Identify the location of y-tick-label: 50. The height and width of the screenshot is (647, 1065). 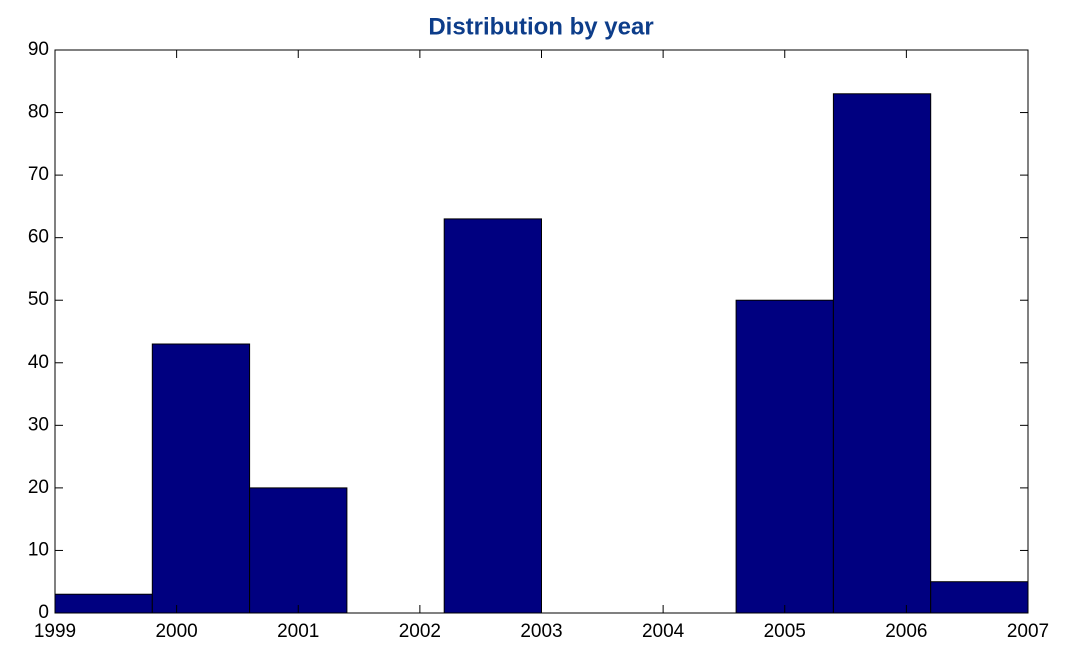
(38, 299).